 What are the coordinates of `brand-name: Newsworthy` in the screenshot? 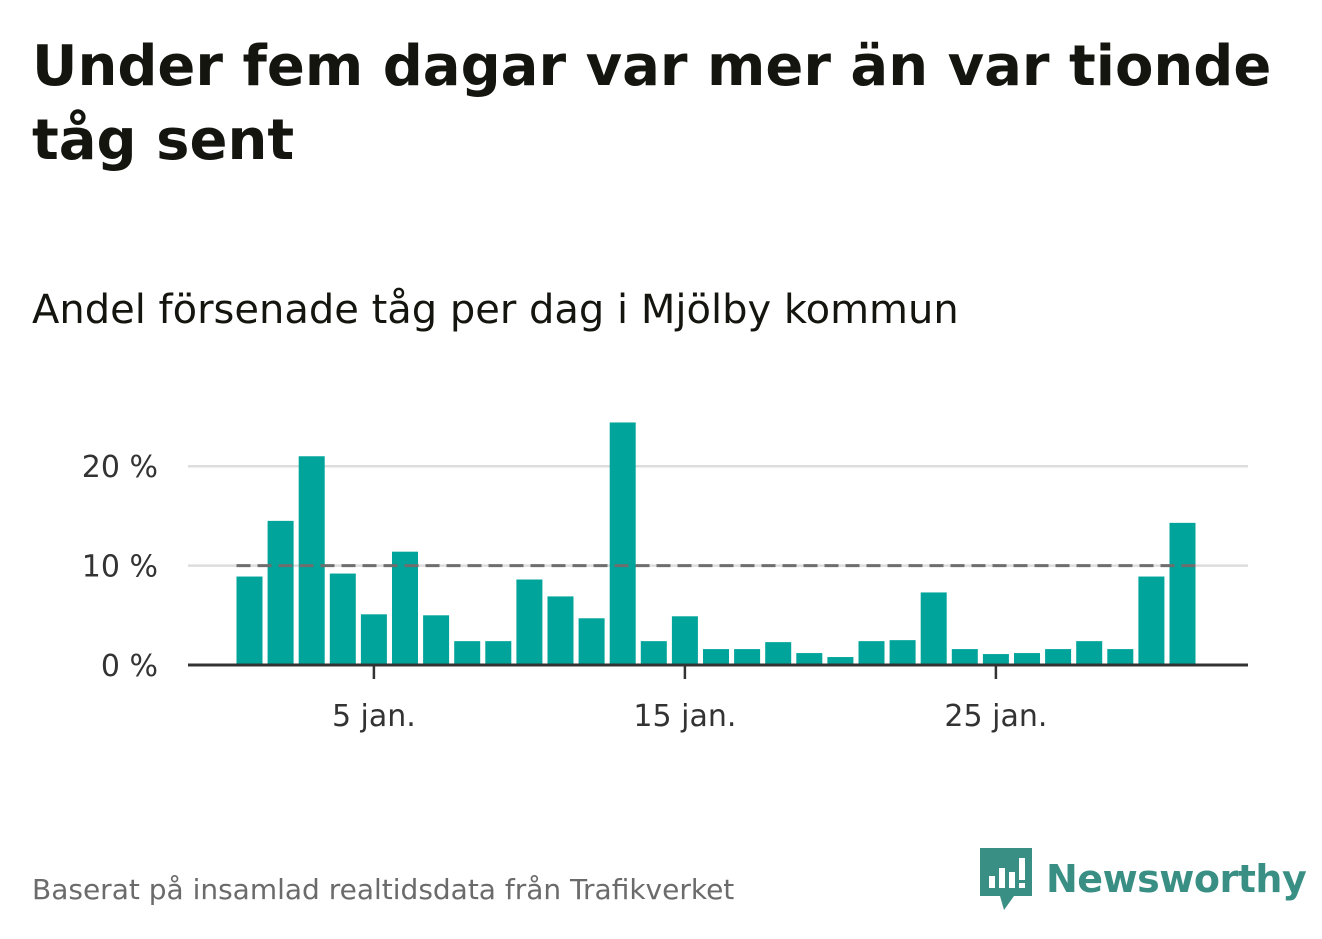 It's located at (1176, 879).